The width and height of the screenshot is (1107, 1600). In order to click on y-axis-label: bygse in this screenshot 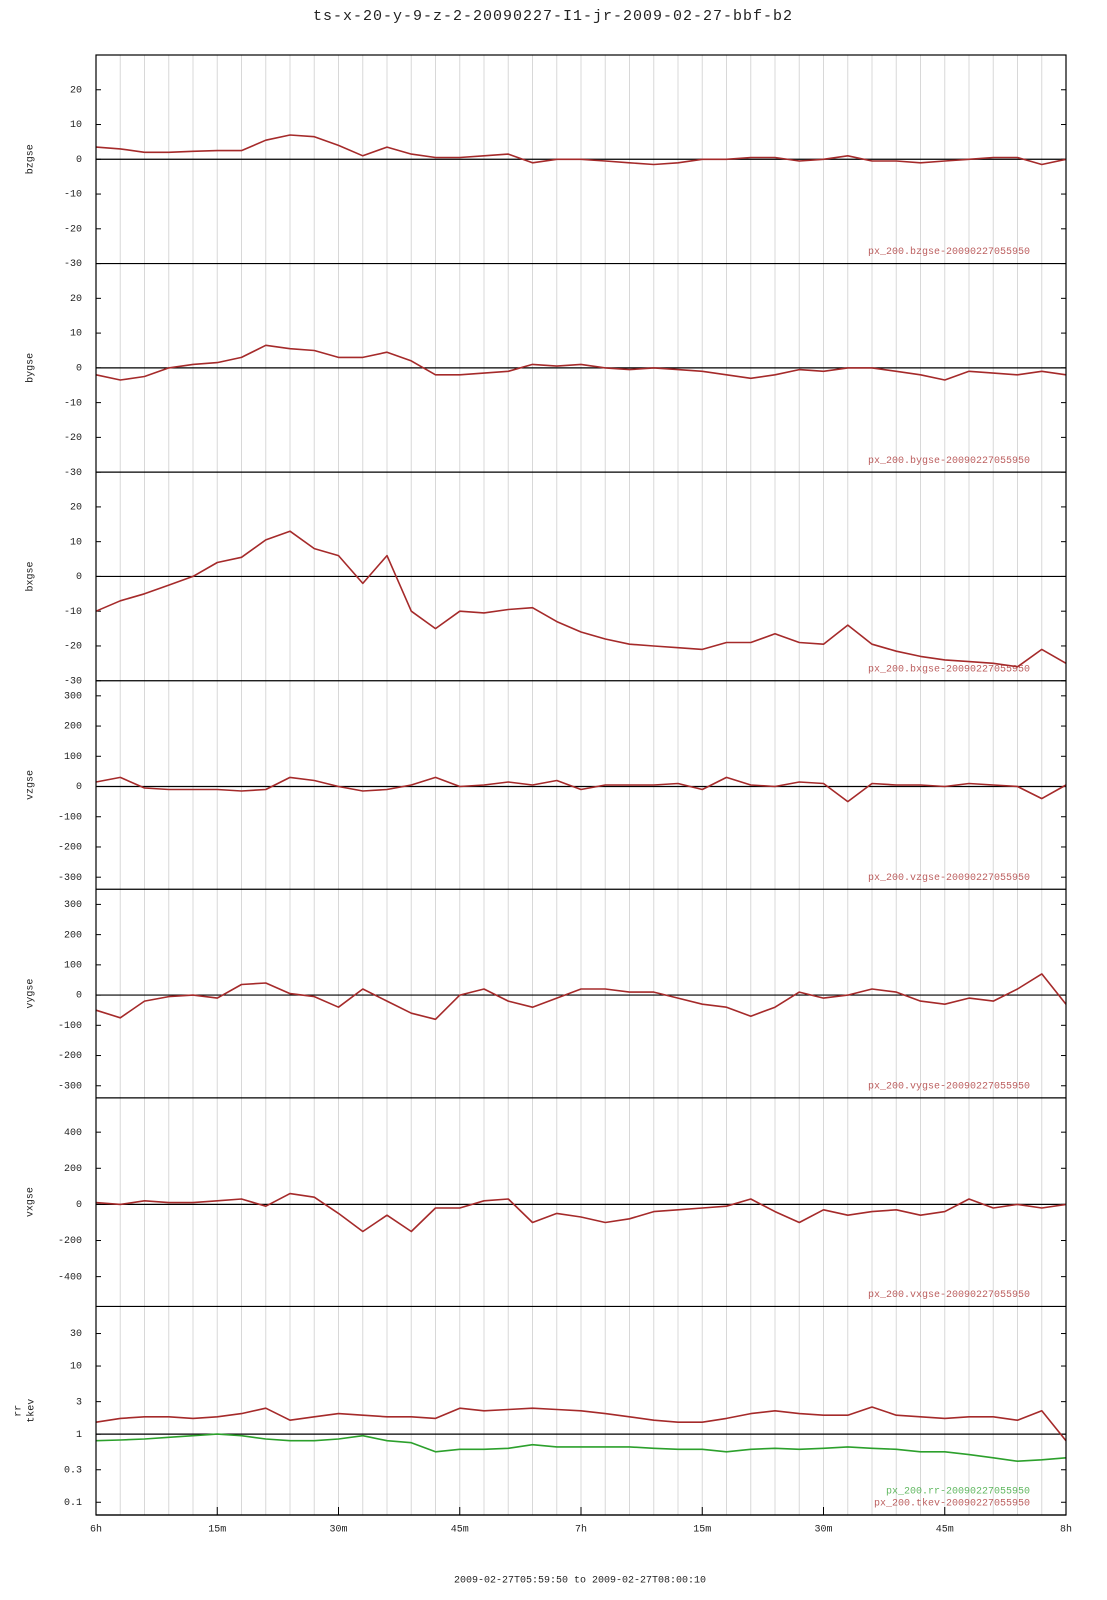, I will do `click(31, 368)`.